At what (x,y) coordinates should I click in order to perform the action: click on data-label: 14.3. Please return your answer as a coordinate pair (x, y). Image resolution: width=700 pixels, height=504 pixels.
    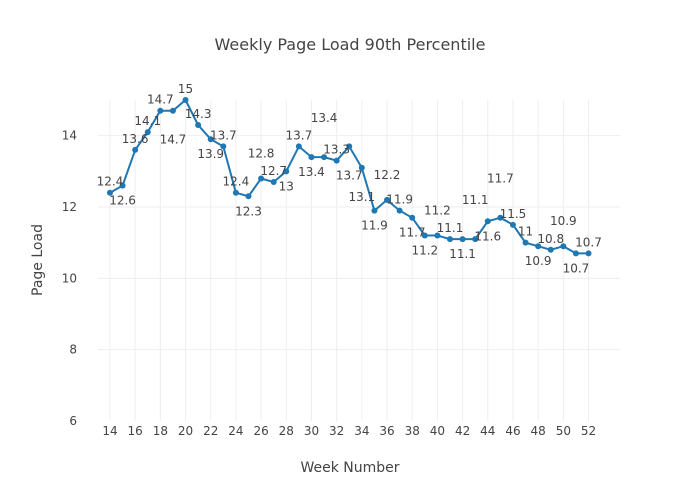
    Looking at the image, I should click on (198, 114).